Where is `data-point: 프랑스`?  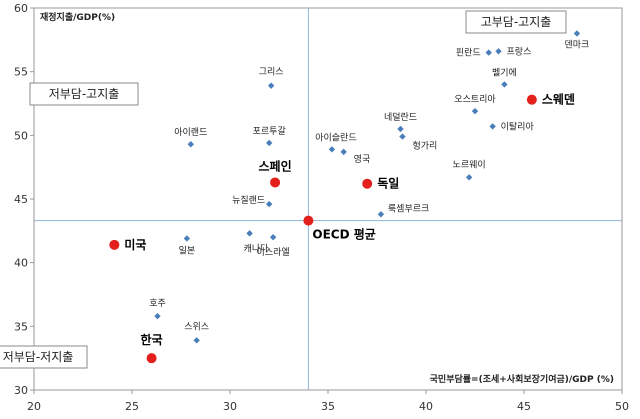 data-point: 프랑스 is located at coordinates (513, 51).